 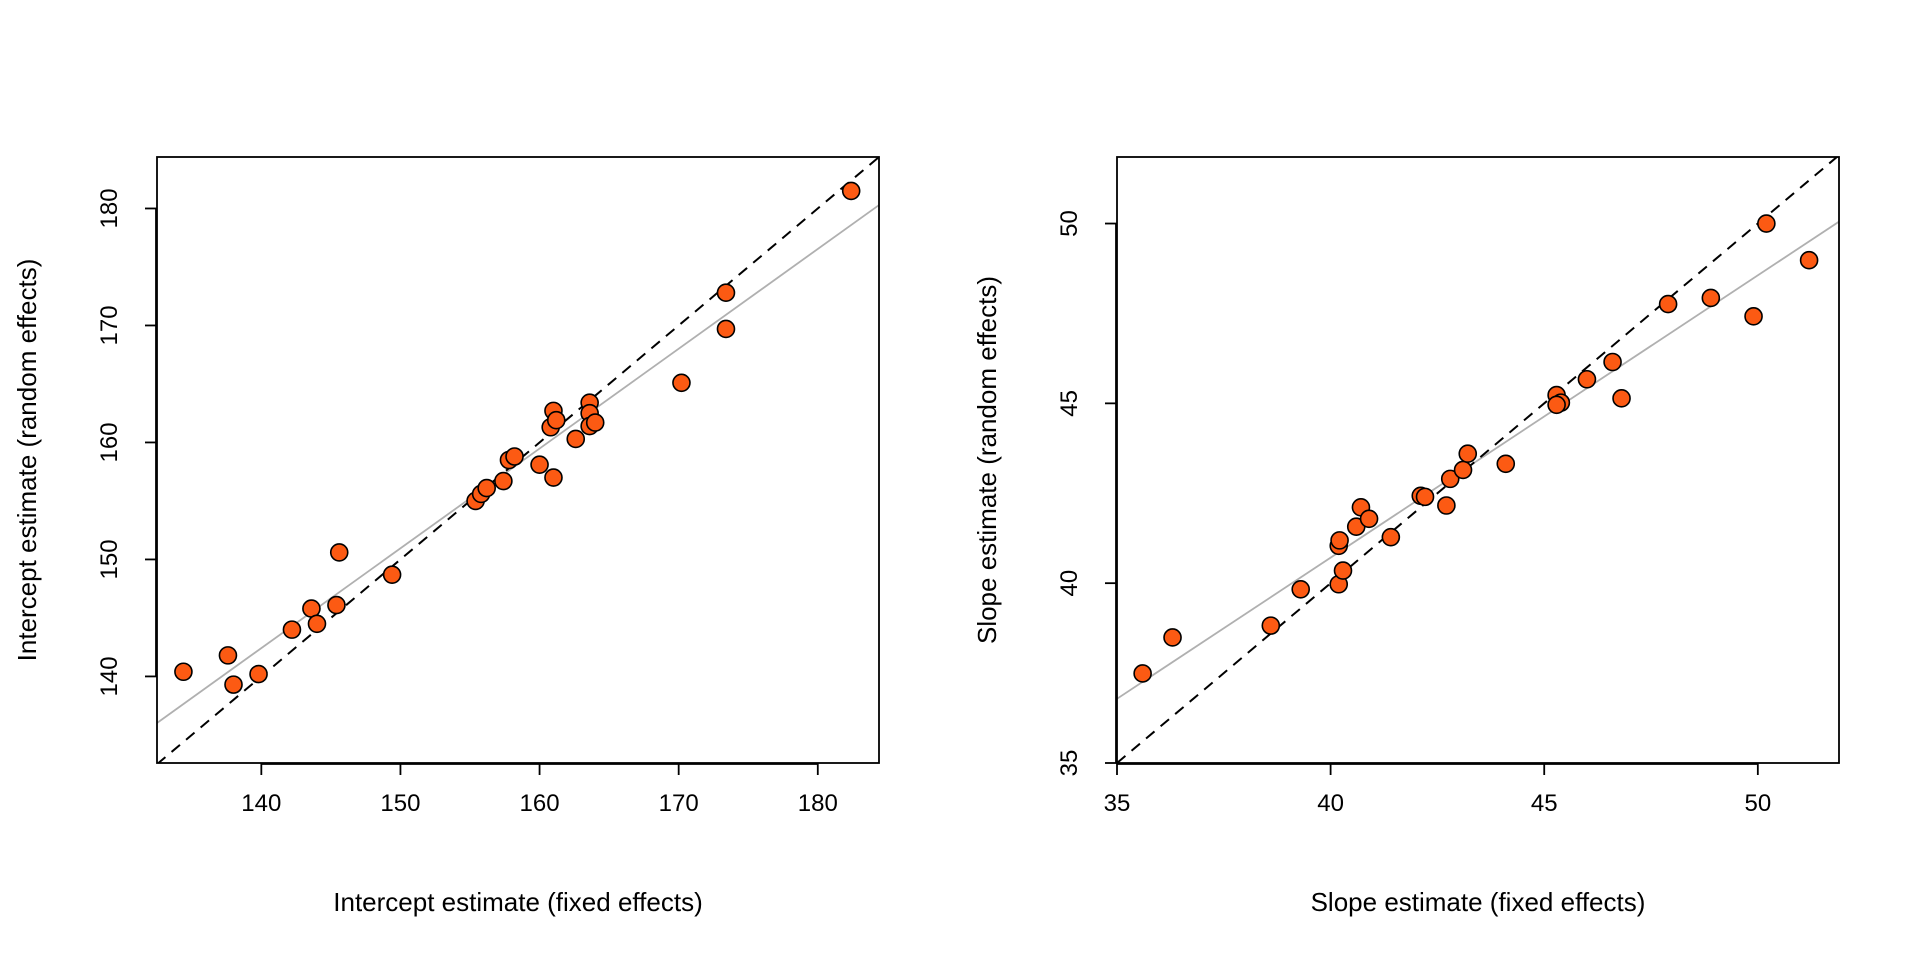 What do you see at coordinates (109, 559) in the screenshot?
I see `y-tick-label: 150` at bounding box center [109, 559].